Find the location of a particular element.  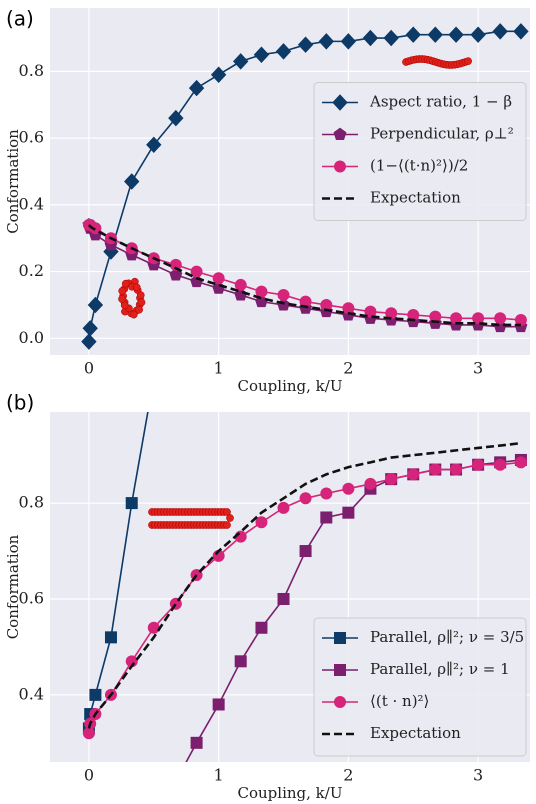

panel-label: (a) is located at coordinates (20, 19).